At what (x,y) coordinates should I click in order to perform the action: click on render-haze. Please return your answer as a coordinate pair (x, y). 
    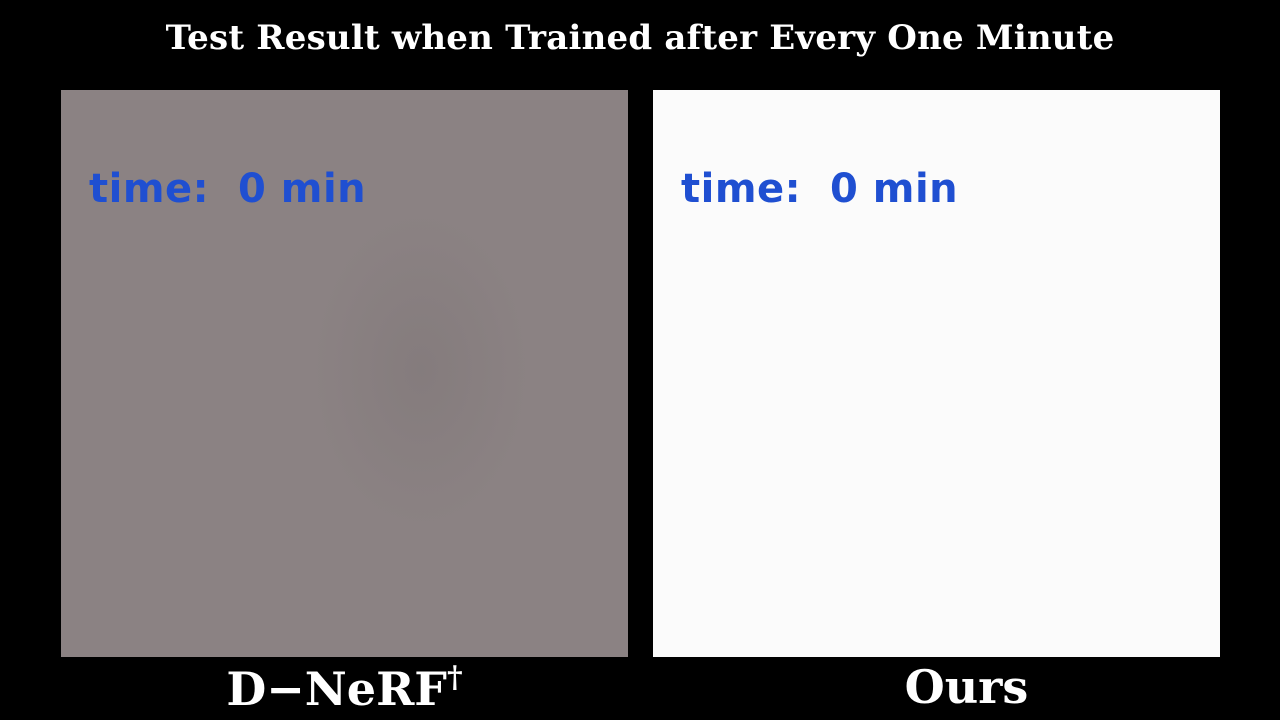
    Looking at the image, I should click on (421, 370).